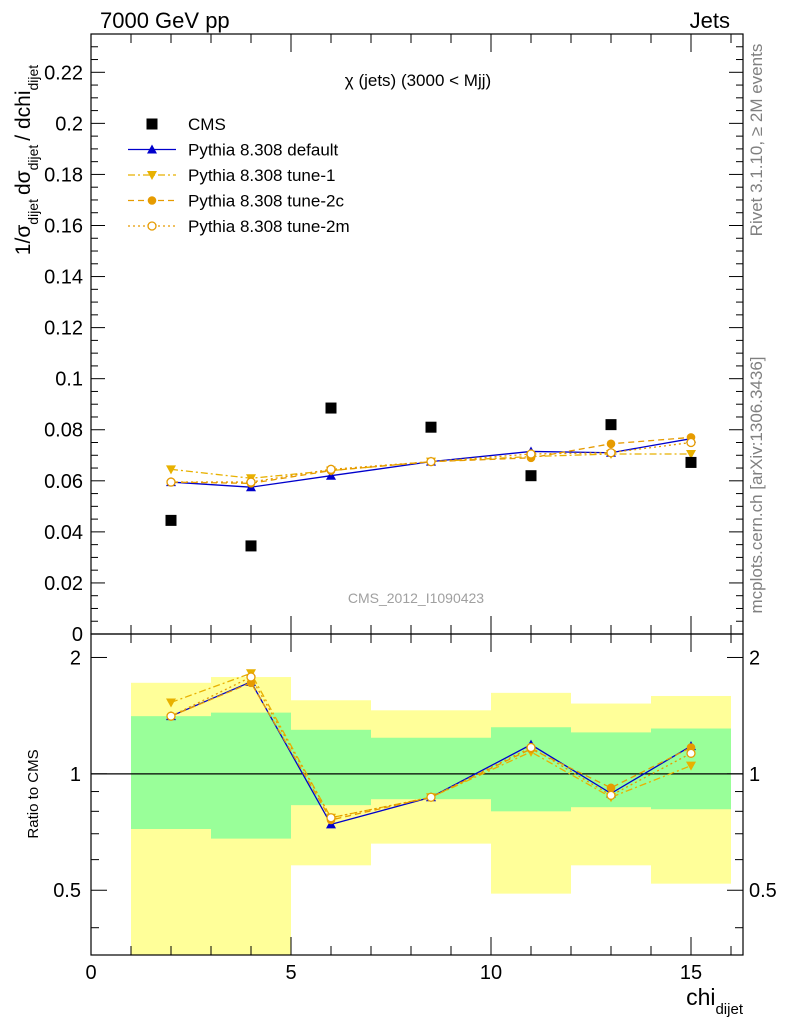  What do you see at coordinates (710, 20) in the screenshot?
I see `process-label: Jets` at bounding box center [710, 20].